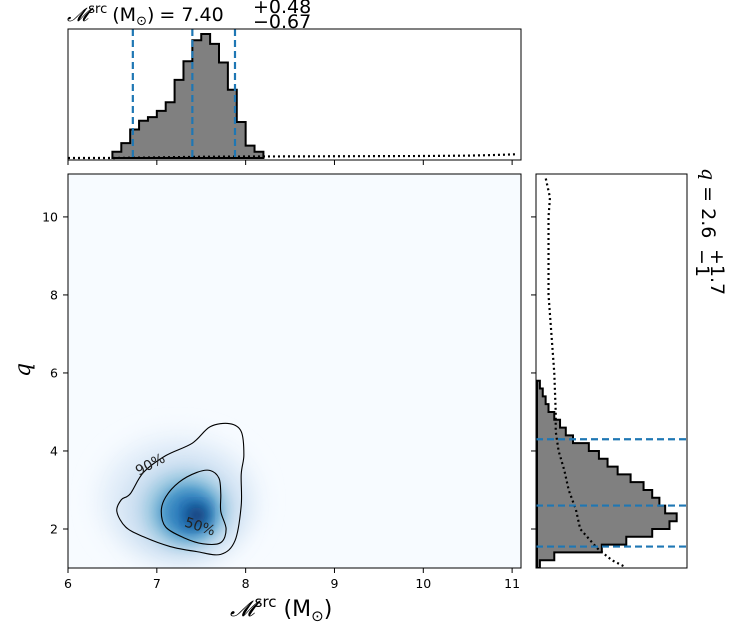  Describe the element at coordinates (282, 9) in the screenshot. I see `top-title-plus: +0.48` at that location.